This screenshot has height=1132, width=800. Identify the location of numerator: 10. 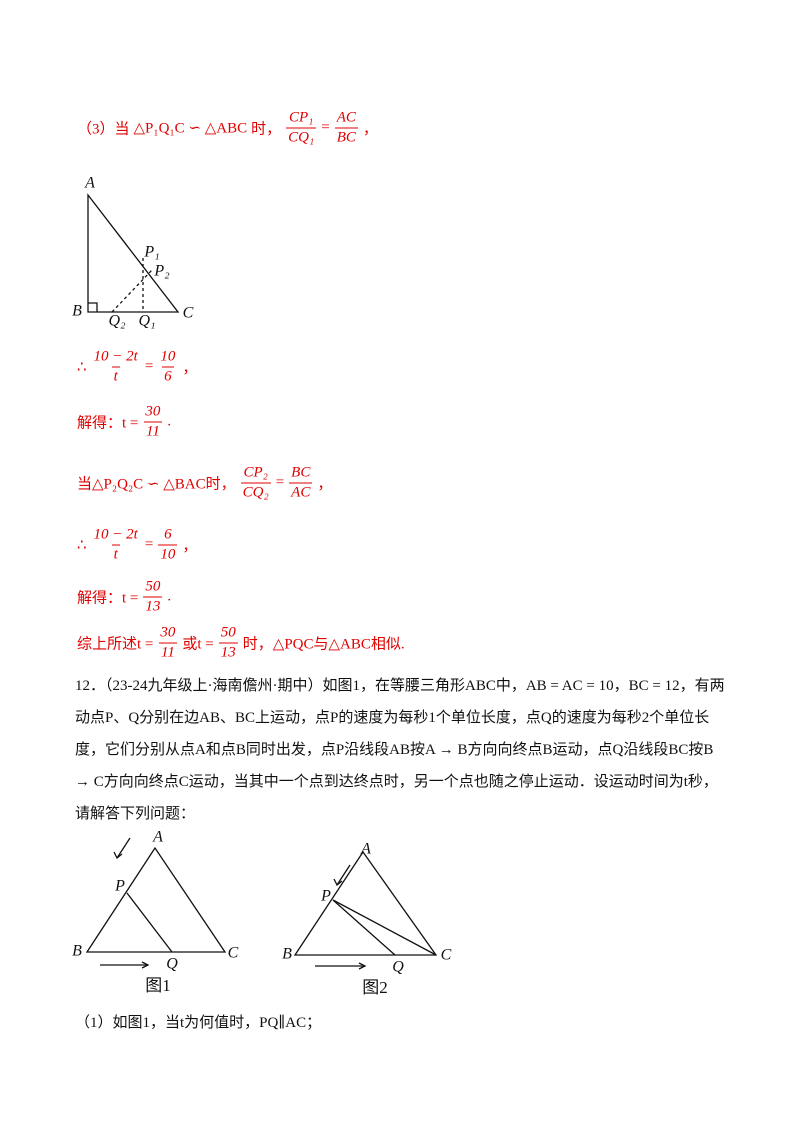
(168, 356).